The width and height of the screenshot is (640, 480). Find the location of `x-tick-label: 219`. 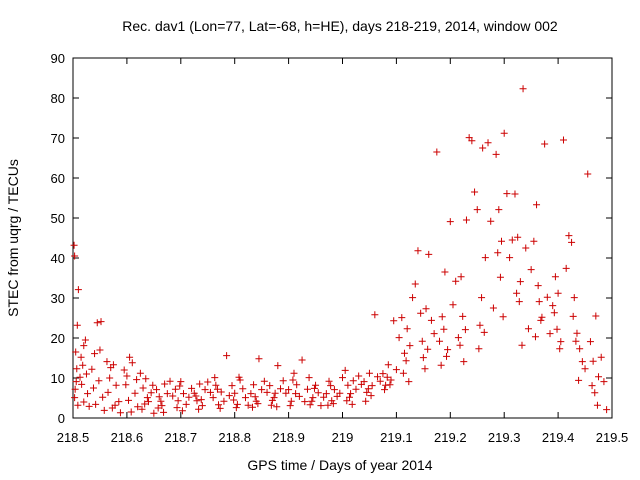

x-tick-label: 219 is located at coordinates (343, 437).